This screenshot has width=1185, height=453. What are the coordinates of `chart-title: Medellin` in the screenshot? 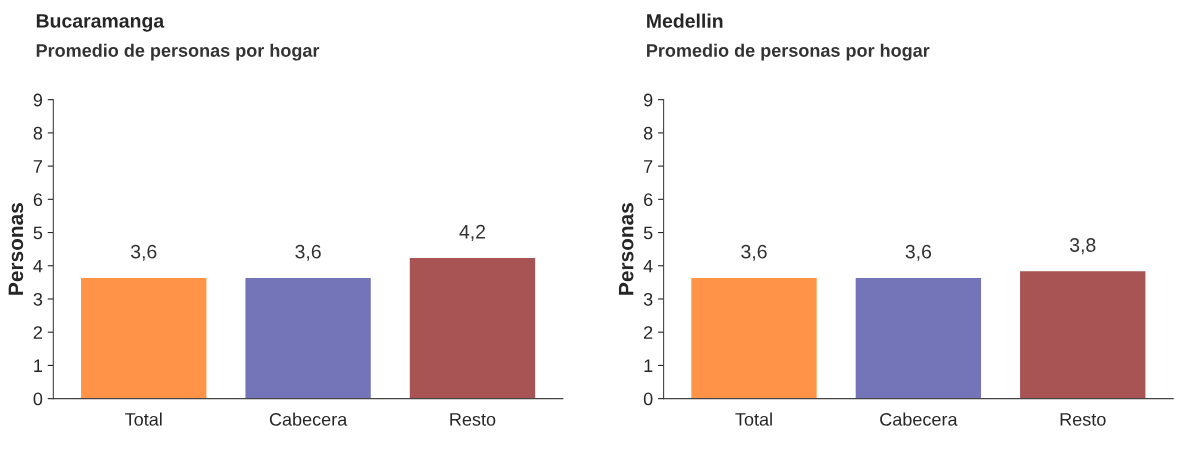 It's located at (685, 20).